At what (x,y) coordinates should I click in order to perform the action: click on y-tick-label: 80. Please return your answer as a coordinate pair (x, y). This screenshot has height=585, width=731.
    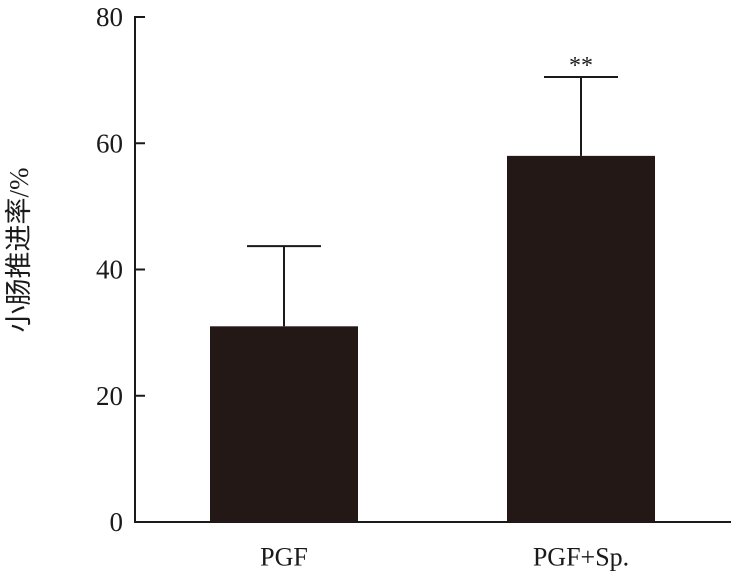
    Looking at the image, I should click on (109, 17).